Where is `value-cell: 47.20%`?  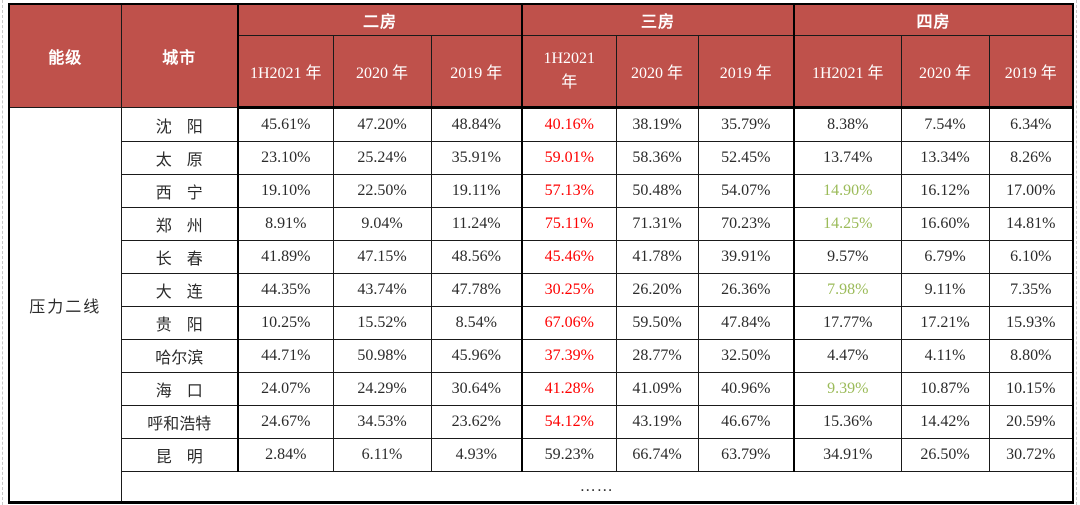
value-cell: 47.20% is located at coordinates (382, 124).